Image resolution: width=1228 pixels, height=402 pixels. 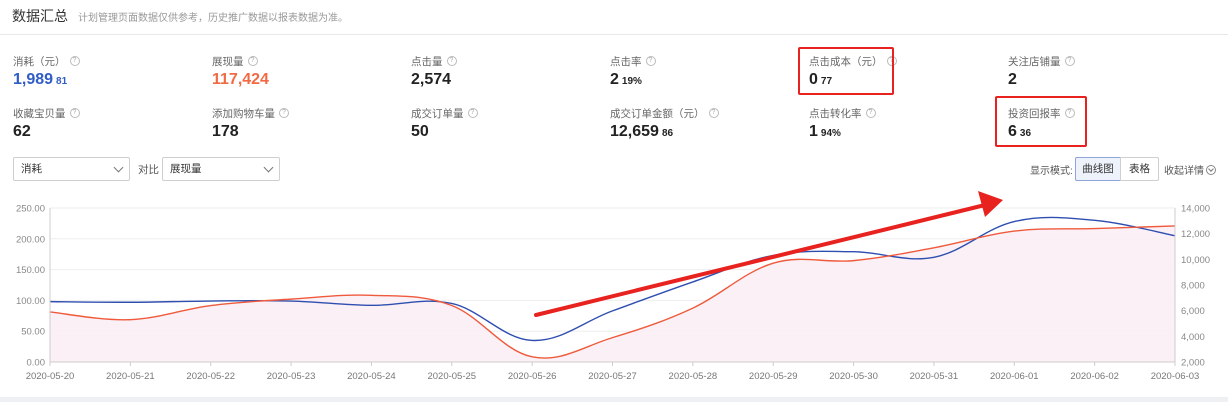 What do you see at coordinates (768, 254) in the screenshot?
I see `trend-arrow` at bounding box center [768, 254].